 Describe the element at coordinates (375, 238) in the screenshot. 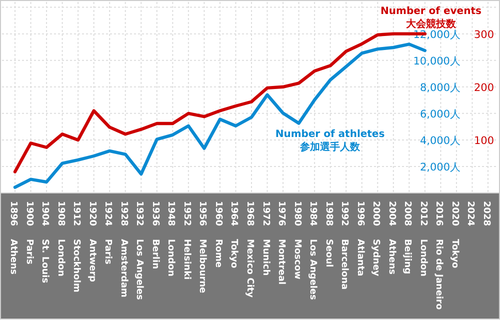

I see `category-label: 2000 Sydney` at that location.